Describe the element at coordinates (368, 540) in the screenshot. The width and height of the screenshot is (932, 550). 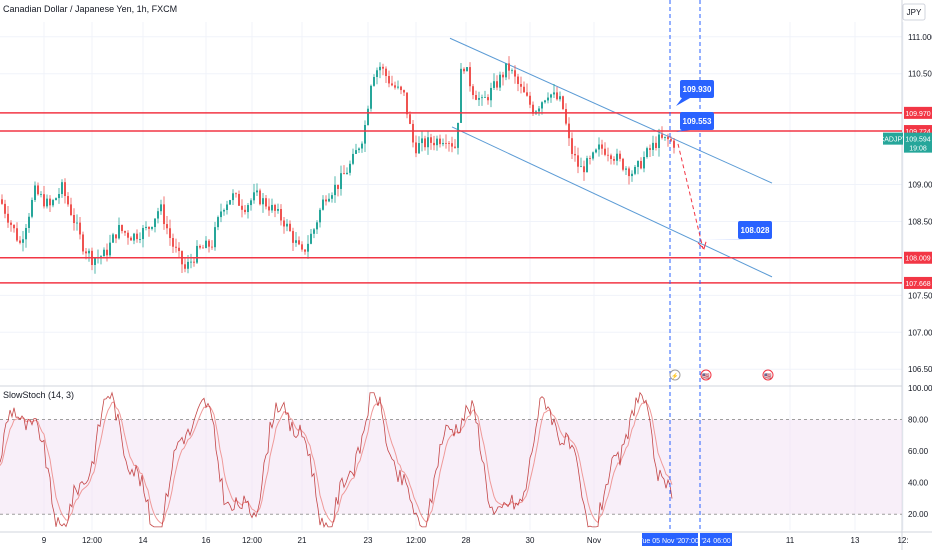
I see `x-tick-label: 23` at that location.